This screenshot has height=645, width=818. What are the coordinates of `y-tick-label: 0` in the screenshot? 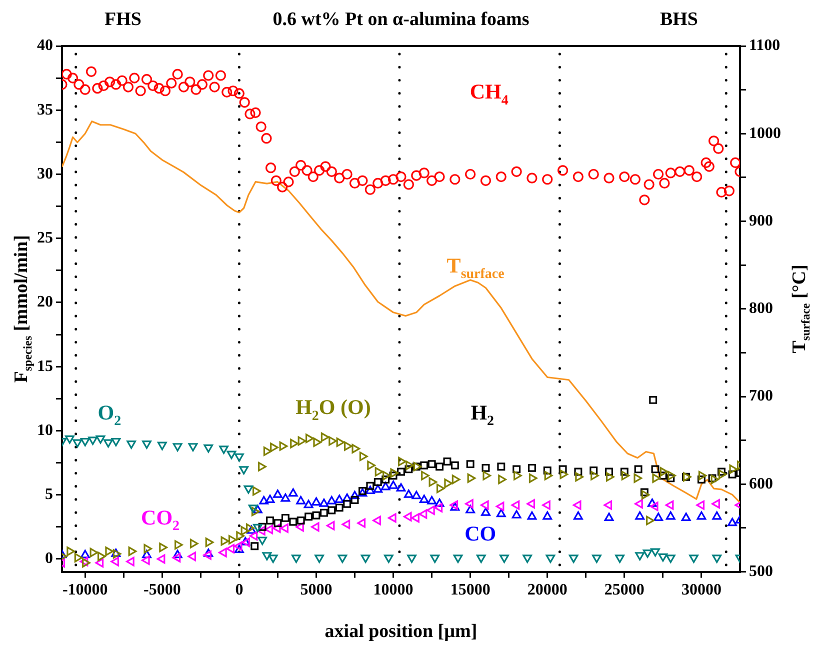 It's located at (49, 559).